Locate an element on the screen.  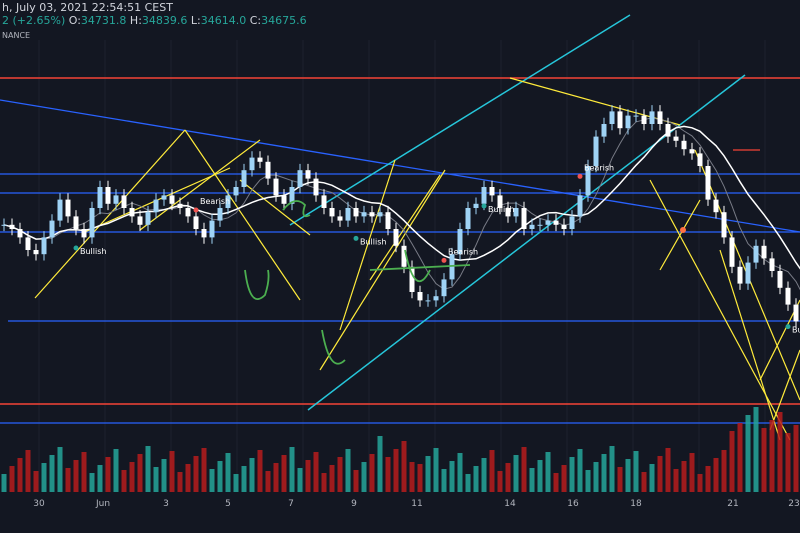
header-close-value: 34675.6 is located at coordinates (284, 20).